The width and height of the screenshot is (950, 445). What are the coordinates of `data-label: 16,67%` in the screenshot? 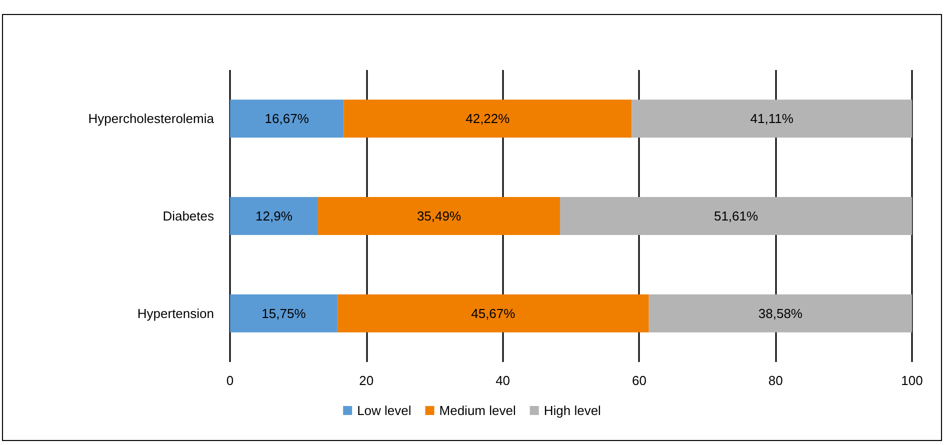 It's located at (287, 118).